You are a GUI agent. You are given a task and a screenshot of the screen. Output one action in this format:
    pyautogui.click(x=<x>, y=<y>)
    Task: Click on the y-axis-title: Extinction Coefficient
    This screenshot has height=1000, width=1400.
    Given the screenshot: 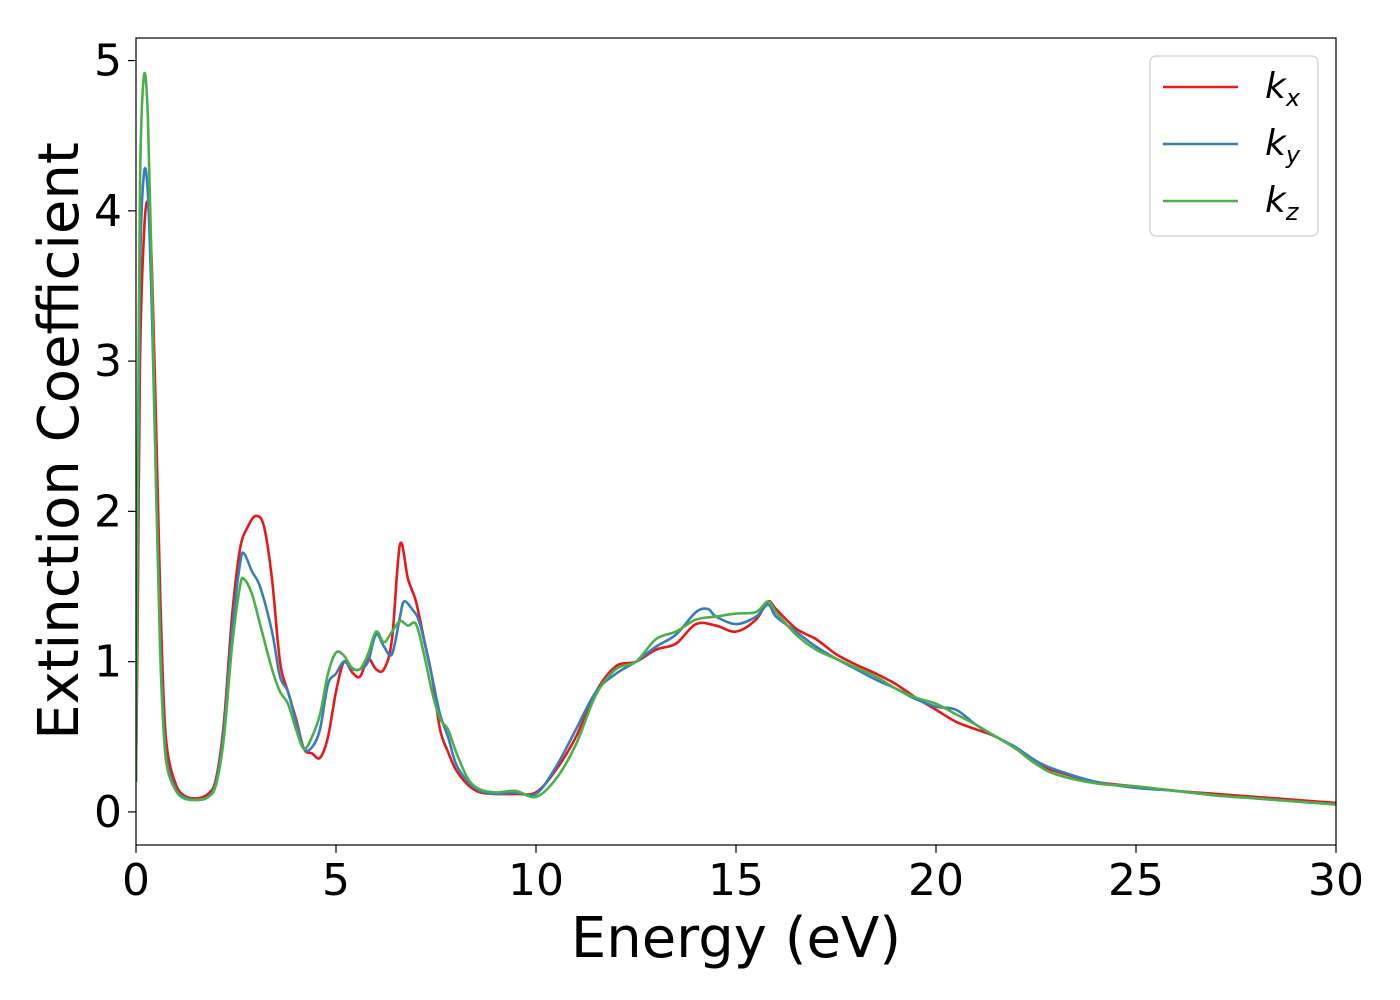 What is the action you would take?
    pyautogui.click(x=59, y=441)
    